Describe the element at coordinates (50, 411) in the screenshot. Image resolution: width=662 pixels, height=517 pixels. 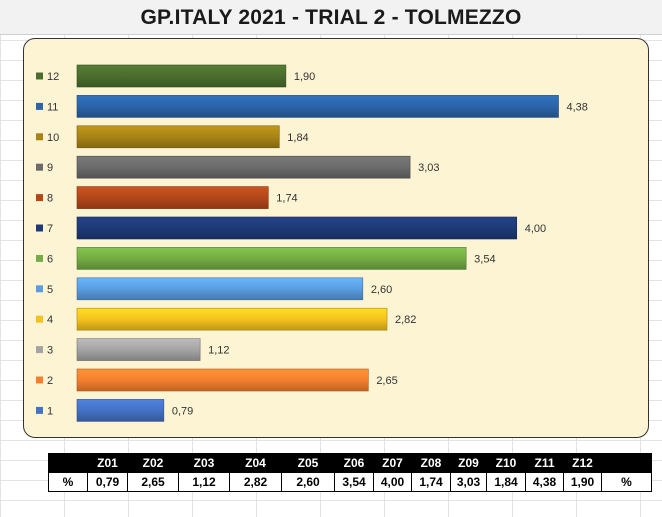
I see `category-label-1: 1` at that location.